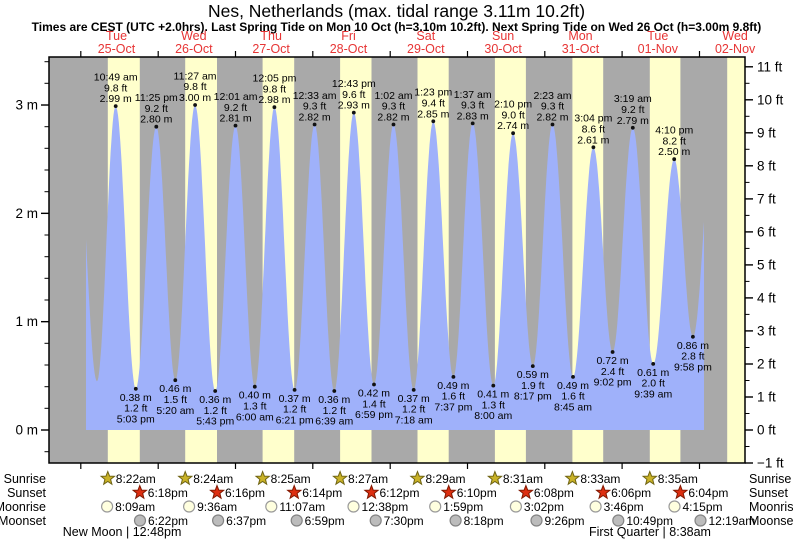 This screenshot has width=793, height=539. I want to click on low-tide-label: 0.59 m, so click(533, 375).